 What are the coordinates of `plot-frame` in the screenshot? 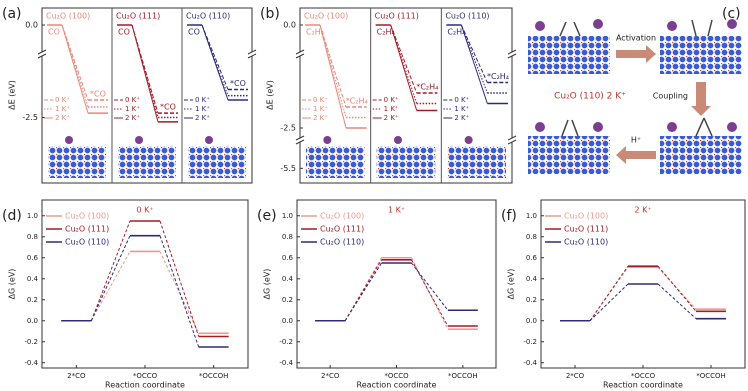 It's located at (147, 95).